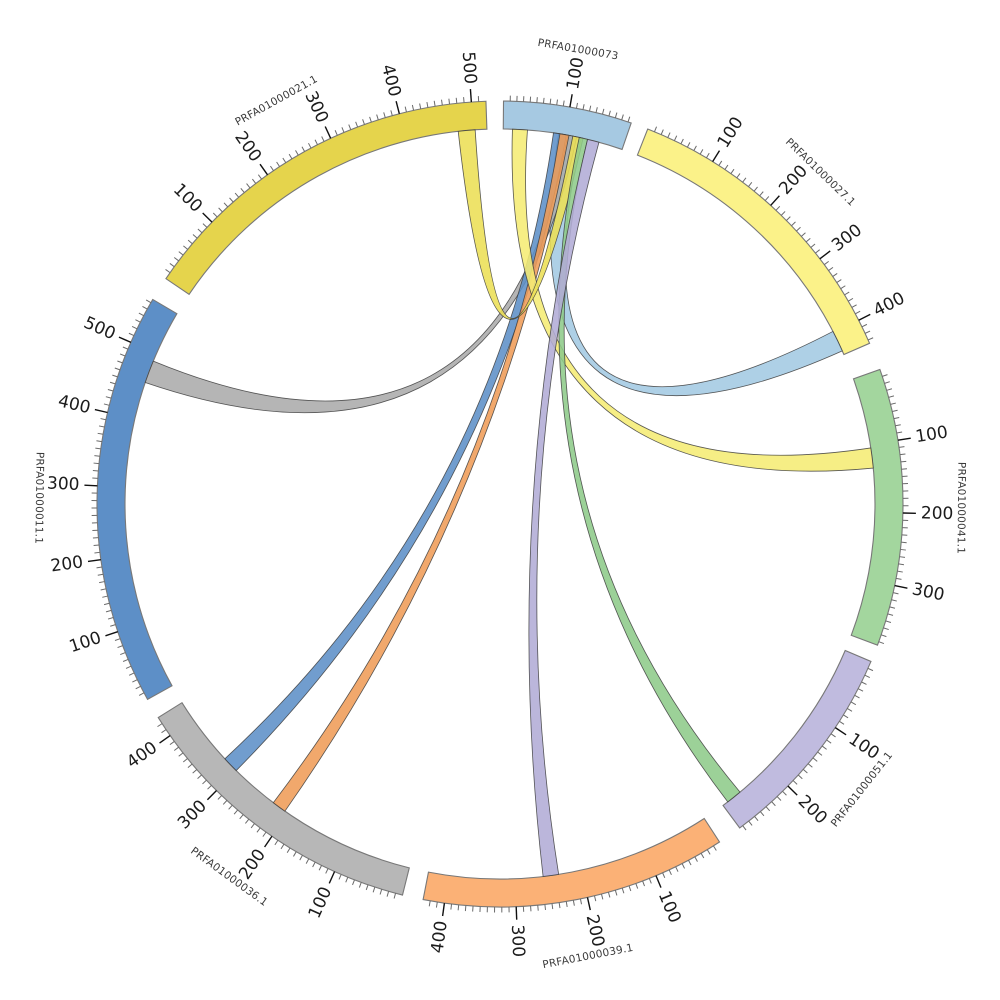  I want to click on segment-PRFA01000041.1: 100 200 300 PRFA01000041.1, so click(908, 507).